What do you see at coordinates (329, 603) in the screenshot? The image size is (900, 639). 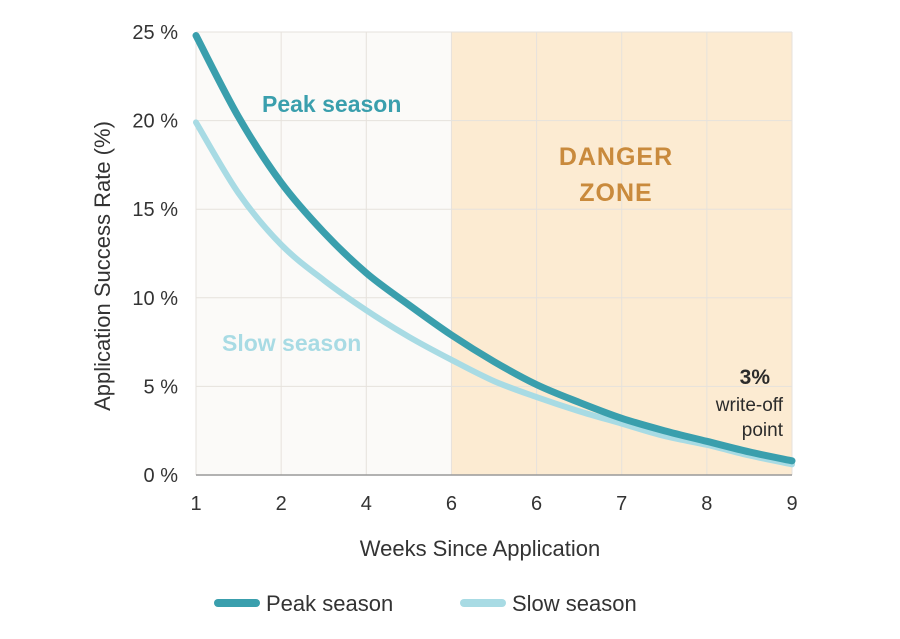 I see `legend-label-peak: Peak season` at bounding box center [329, 603].